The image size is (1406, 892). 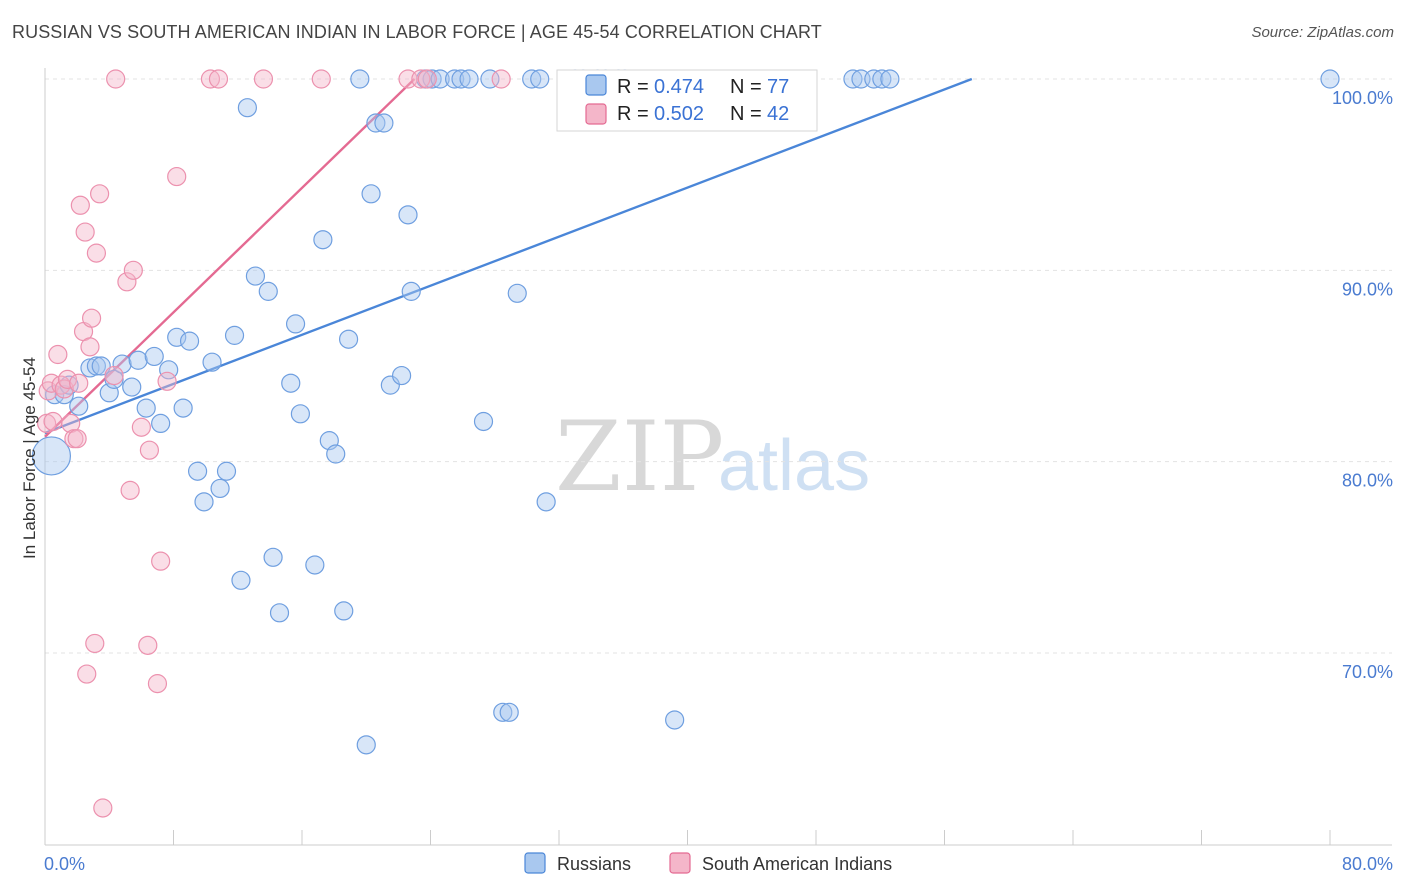 What do you see at coordinates (29, 458) in the screenshot?
I see `y-axis-label: In Labor Force | Age 45-54` at bounding box center [29, 458].